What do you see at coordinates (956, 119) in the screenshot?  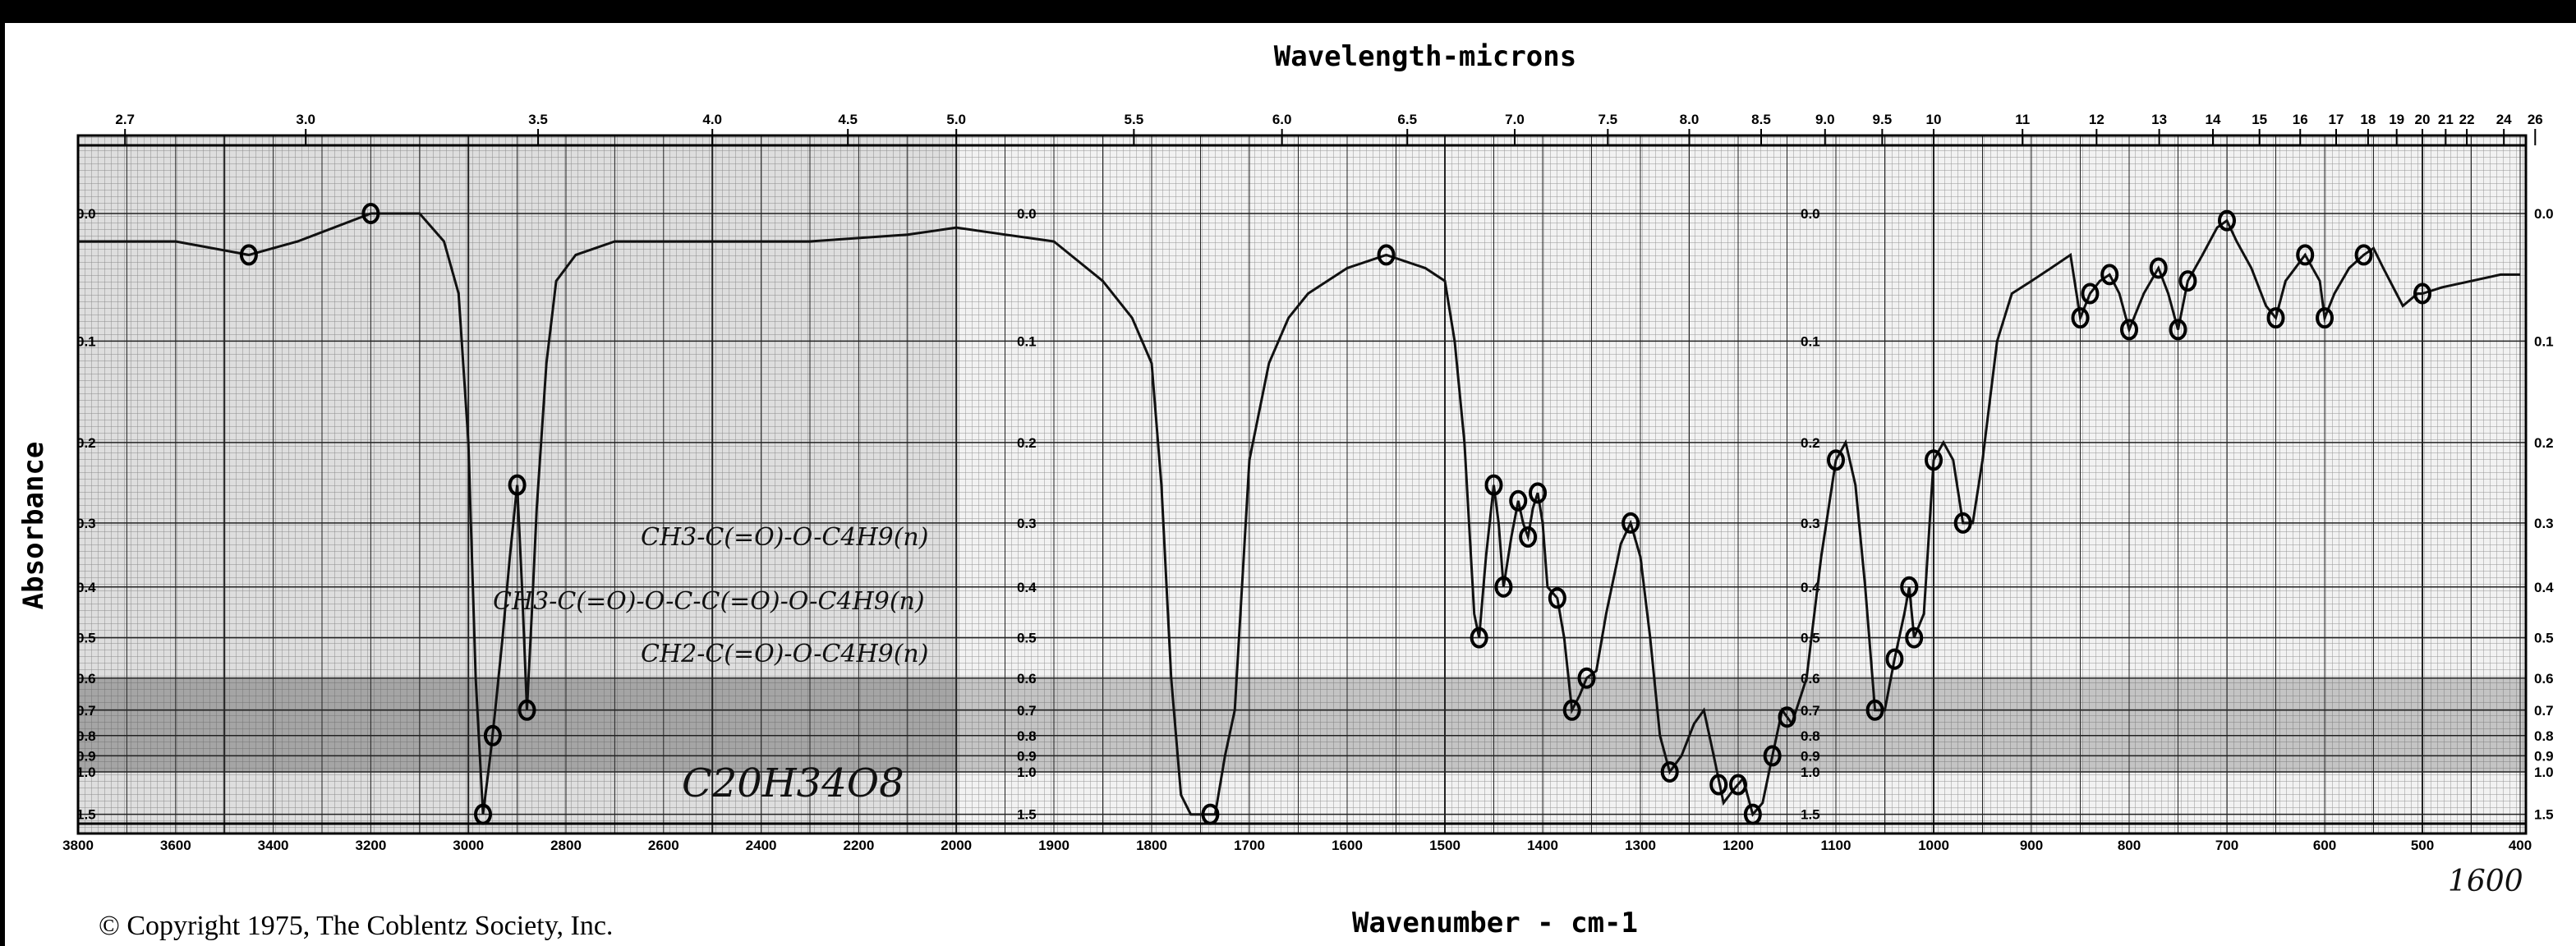 I see `micron-tick-label: 5.0` at bounding box center [956, 119].